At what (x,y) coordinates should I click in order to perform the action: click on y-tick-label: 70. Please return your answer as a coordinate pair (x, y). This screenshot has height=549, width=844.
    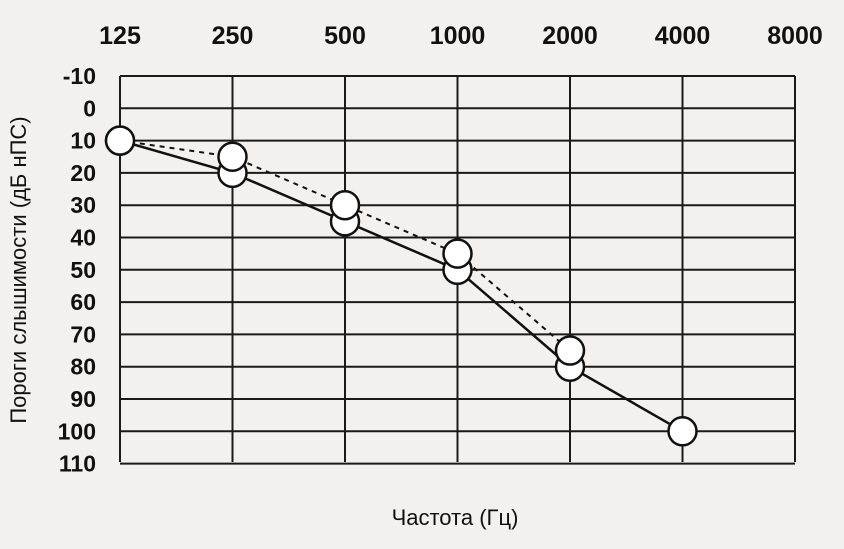
    Looking at the image, I should click on (83, 334).